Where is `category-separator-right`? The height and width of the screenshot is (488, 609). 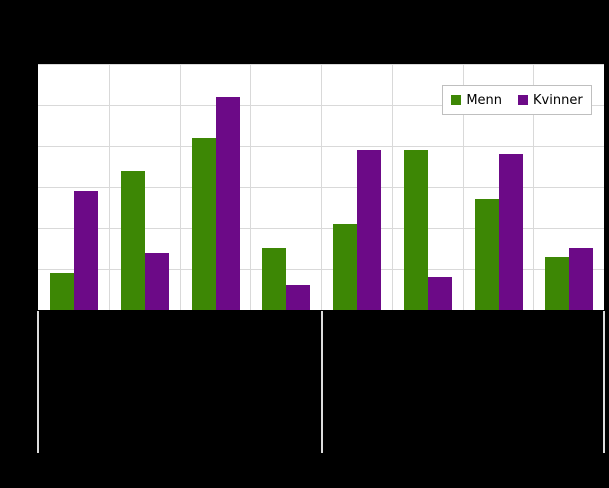
category-separator-right is located at coordinates (604, 382).